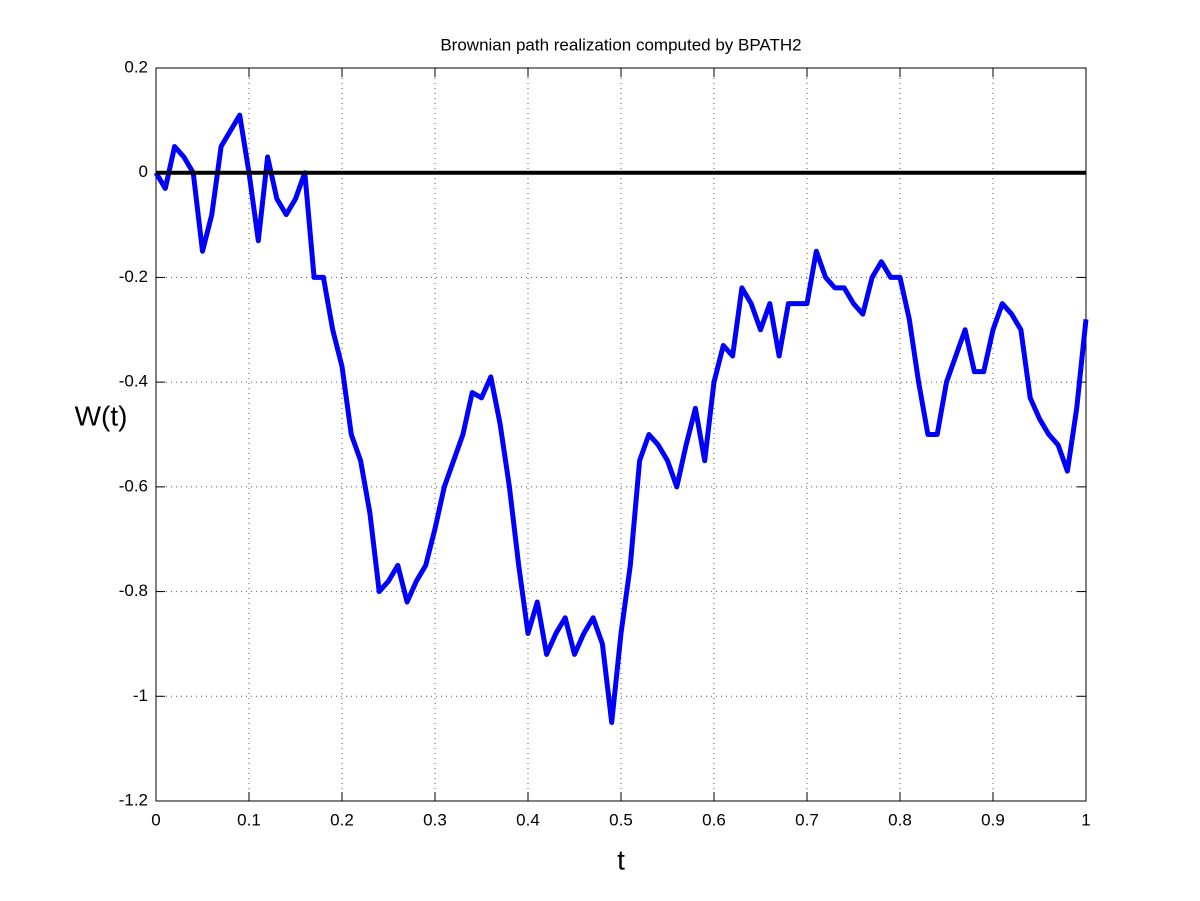 This screenshot has height=901, width=1200. Describe the element at coordinates (435, 819) in the screenshot. I see `x-tick-label: 0.3` at that location.